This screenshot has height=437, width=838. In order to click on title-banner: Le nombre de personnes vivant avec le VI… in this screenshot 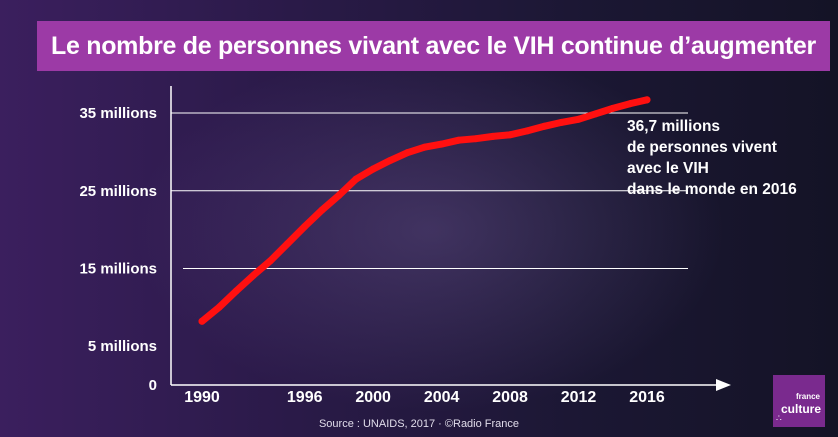, I will do `click(433, 46)`.